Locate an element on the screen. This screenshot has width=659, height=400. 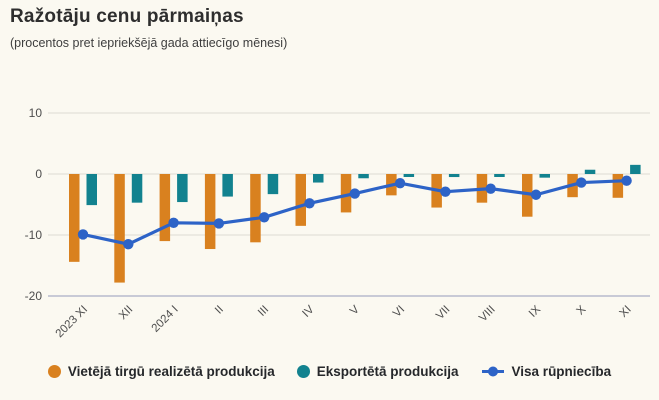
export-series-swatch-icon is located at coordinates (303, 371).